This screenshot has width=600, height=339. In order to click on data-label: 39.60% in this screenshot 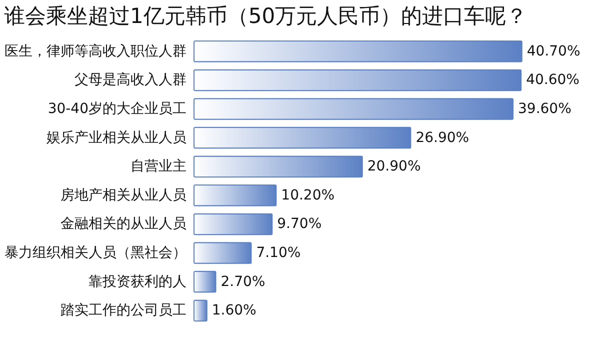, I will do `click(545, 109)`.